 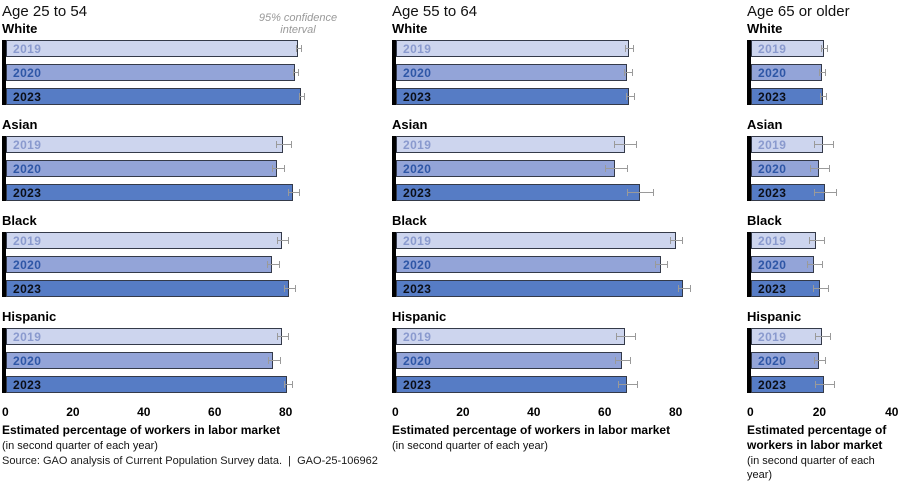 I want to click on panel-title: Age 55 to 64, so click(x=435, y=11).